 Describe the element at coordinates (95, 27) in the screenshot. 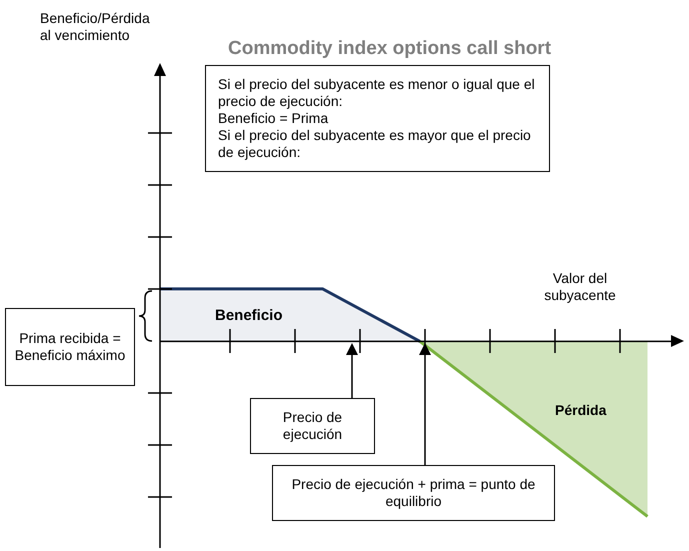

I see `text: Beneficio/Pérdida al vencimiento` at that location.